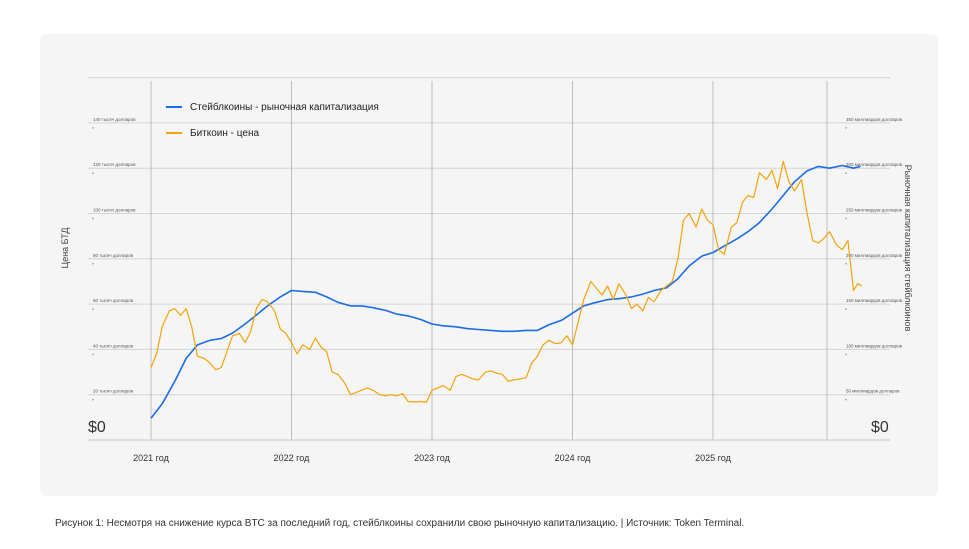 The width and height of the screenshot is (969, 549). I want to click on legend-label-bitcoin: Биткоин - цена, so click(224, 133).